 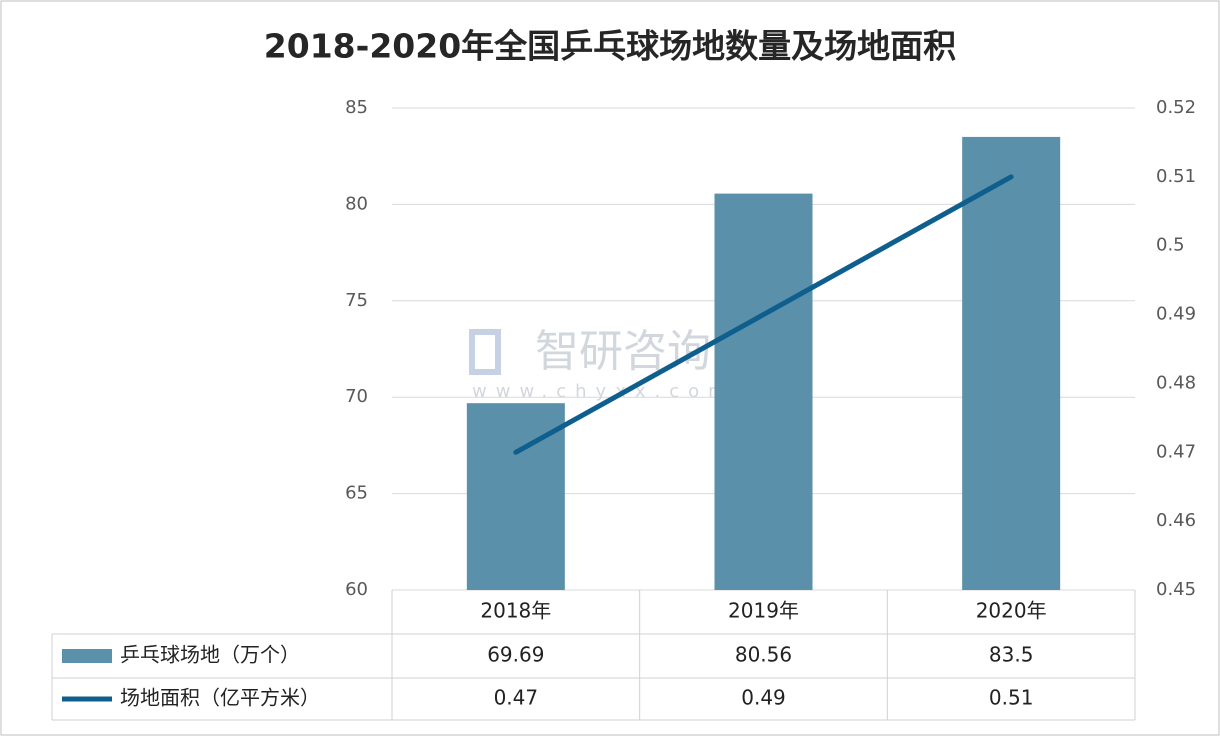 I want to click on y2-tick-label: 0.47, so click(x=1176, y=451).